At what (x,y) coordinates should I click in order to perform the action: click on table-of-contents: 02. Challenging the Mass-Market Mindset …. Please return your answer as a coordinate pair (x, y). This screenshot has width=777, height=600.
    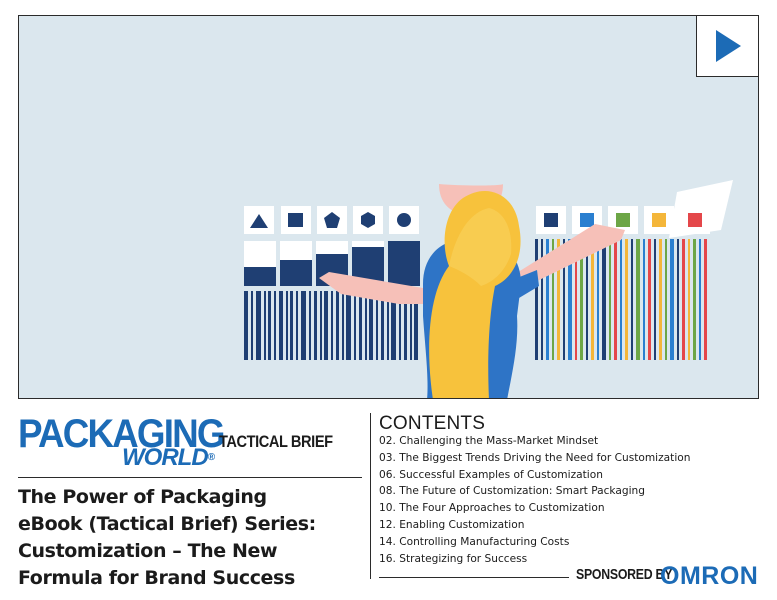
    Looking at the image, I should click on (534, 500).